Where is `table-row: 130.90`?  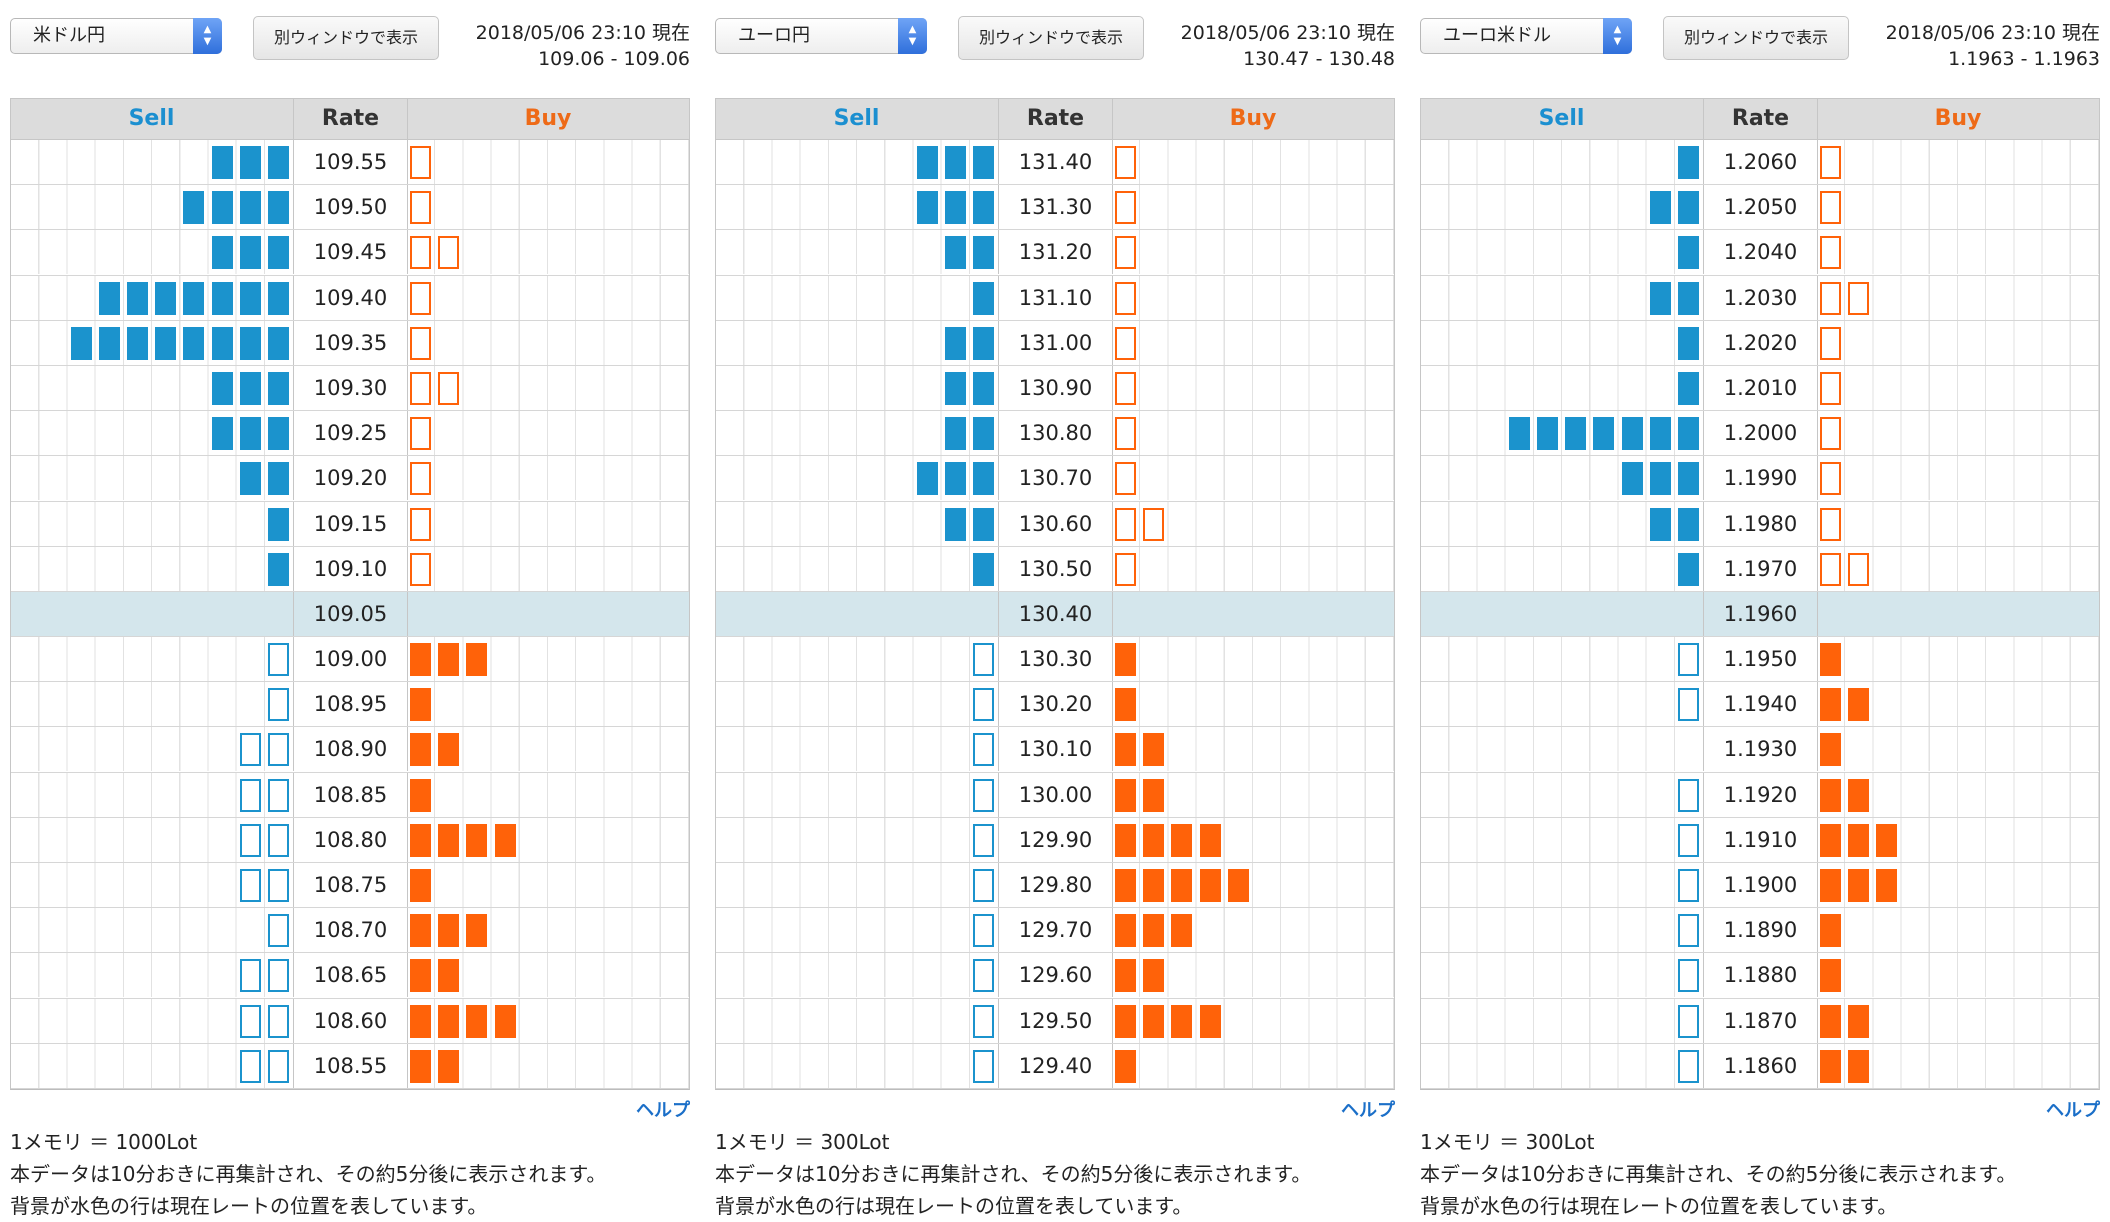 table-row: 130.90 is located at coordinates (1055, 388).